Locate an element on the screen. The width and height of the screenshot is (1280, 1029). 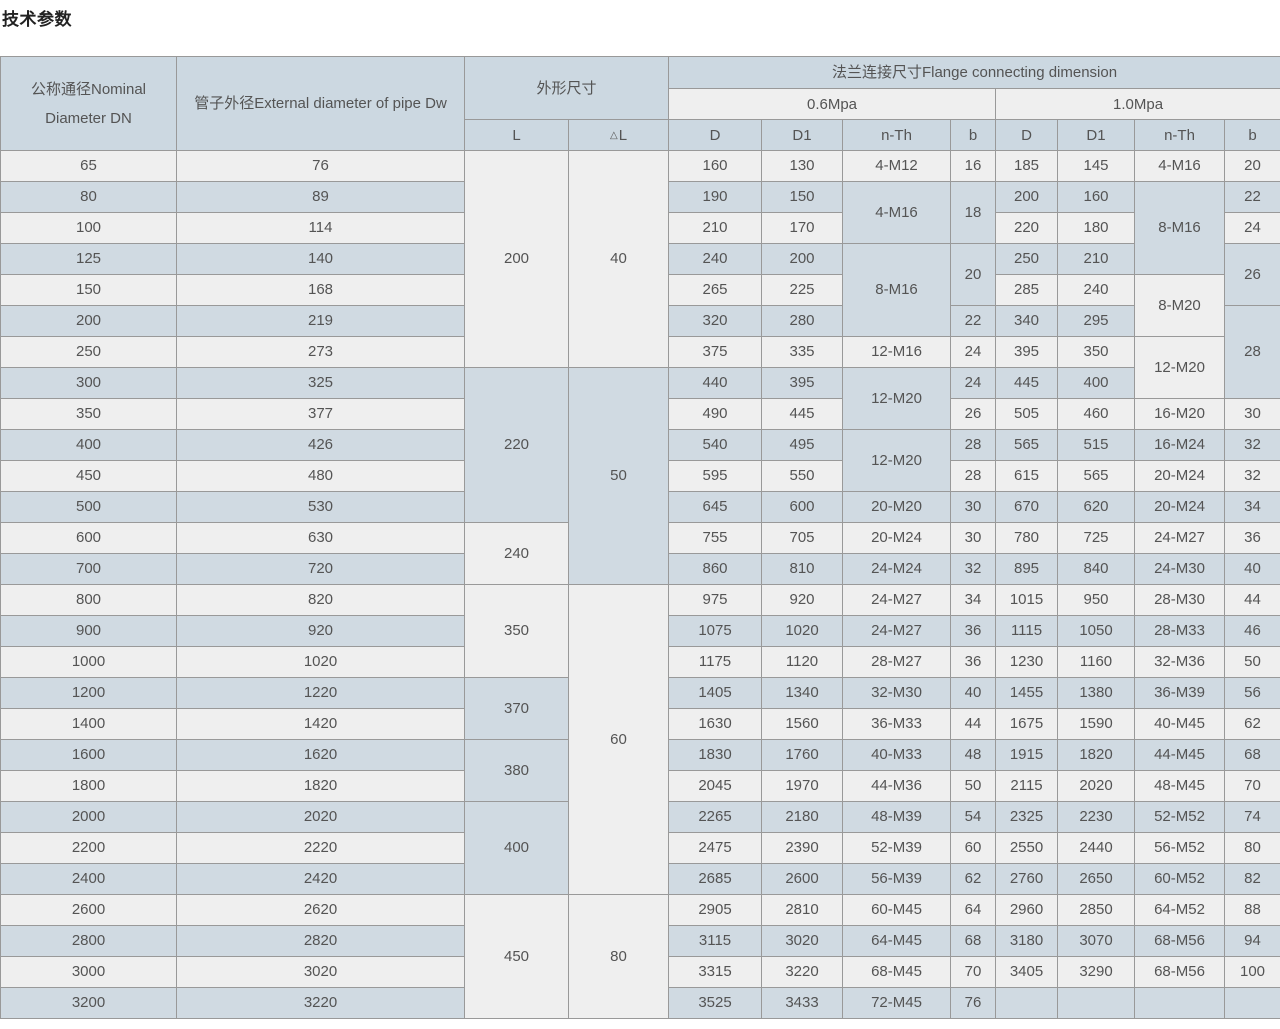
table-row: 80 89 190 150 4-M16 18 200 160 8-M16 22 is located at coordinates (640, 228).